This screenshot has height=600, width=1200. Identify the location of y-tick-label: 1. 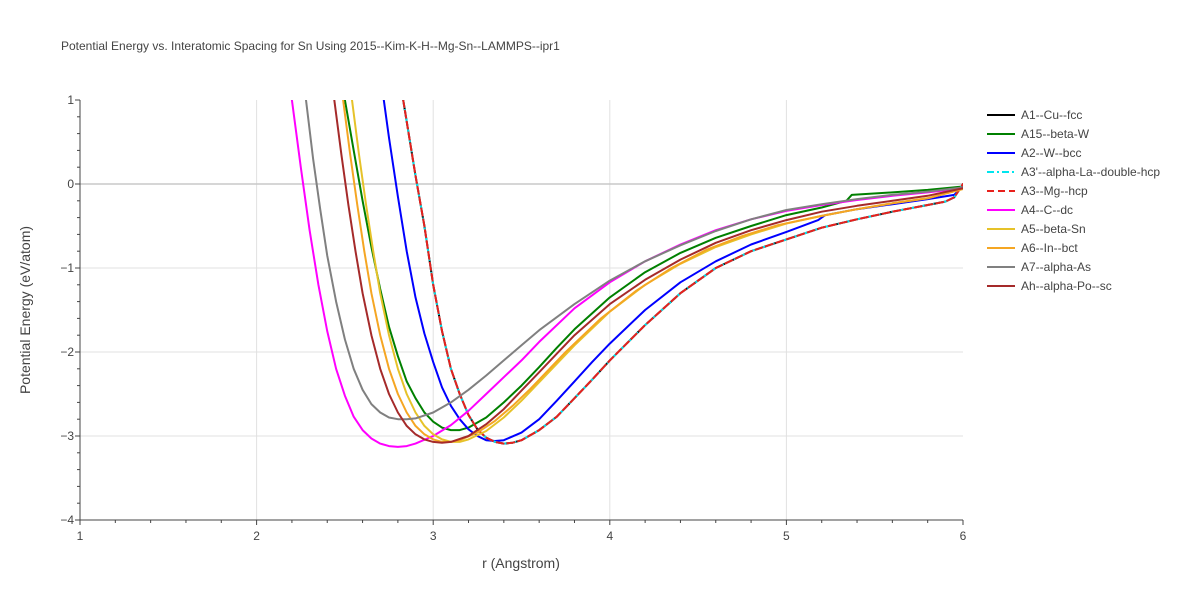
(70, 100).